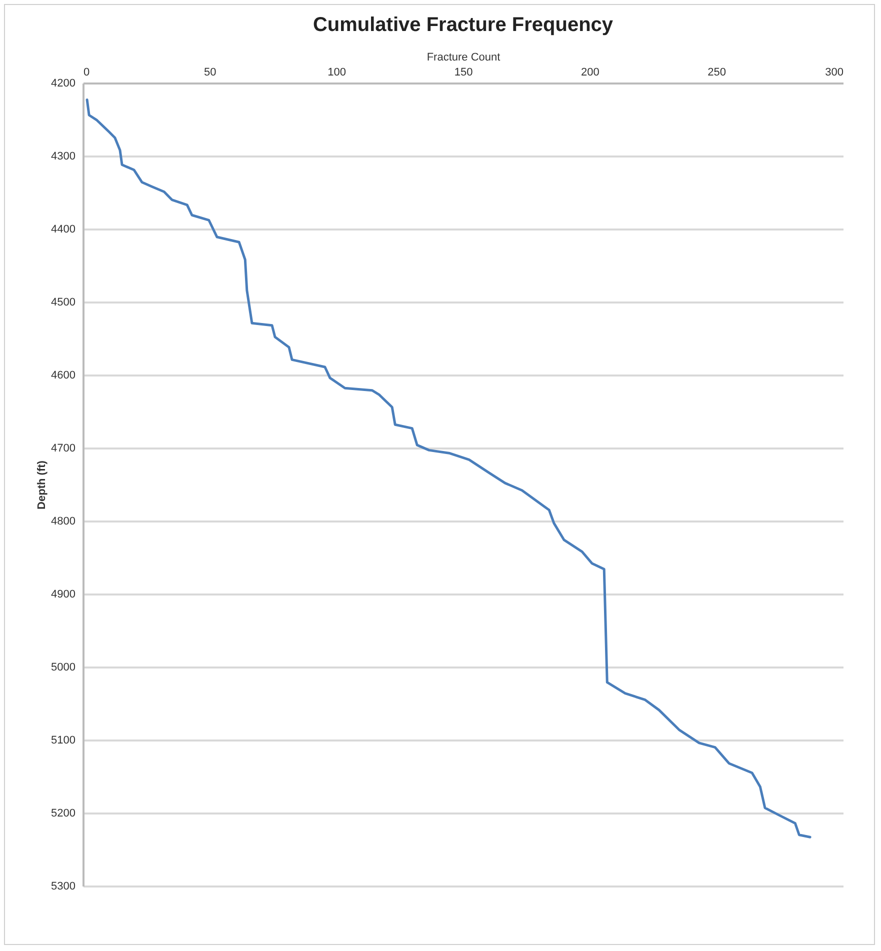 Image resolution: width=881 pixels, height=951 pixels. I want to click on y-tick-label: 5000, so click(63, 668).